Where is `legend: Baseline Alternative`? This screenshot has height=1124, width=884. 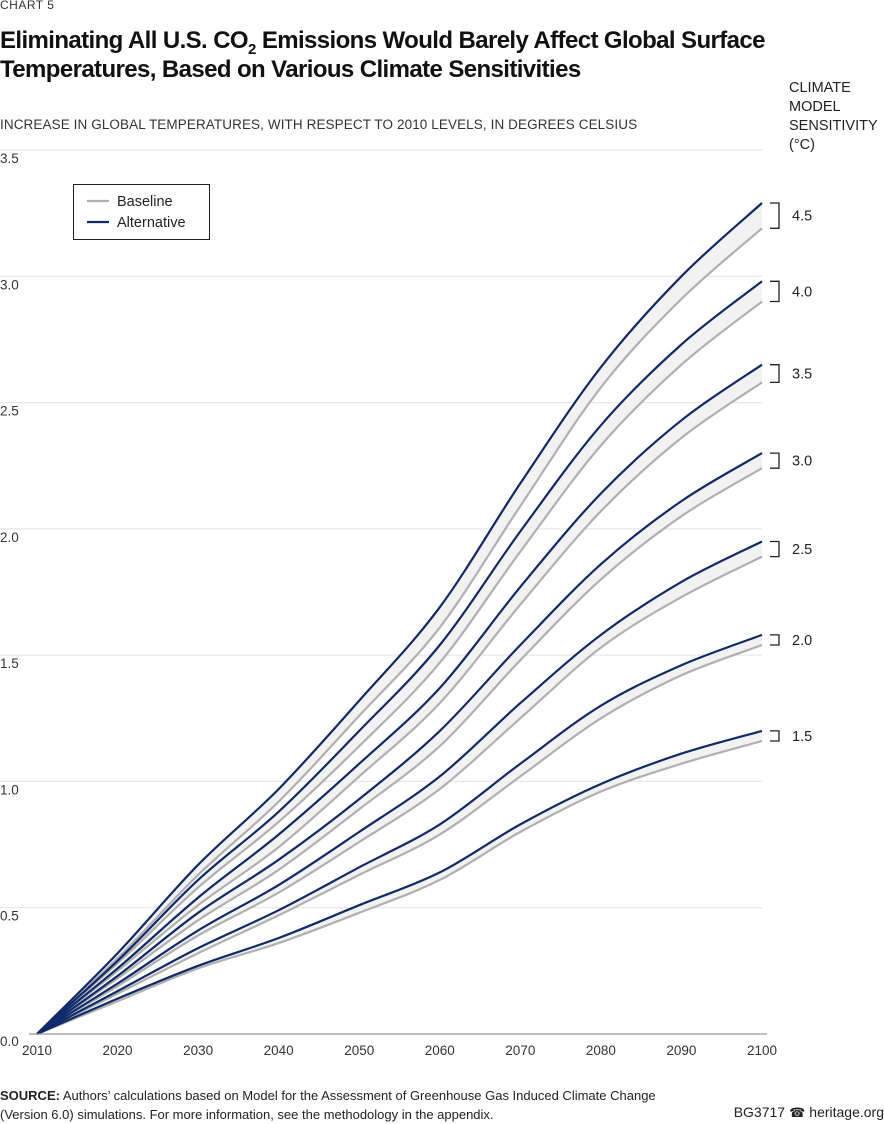
legend: Baseline Alternative is located at coordinates (141, 212).